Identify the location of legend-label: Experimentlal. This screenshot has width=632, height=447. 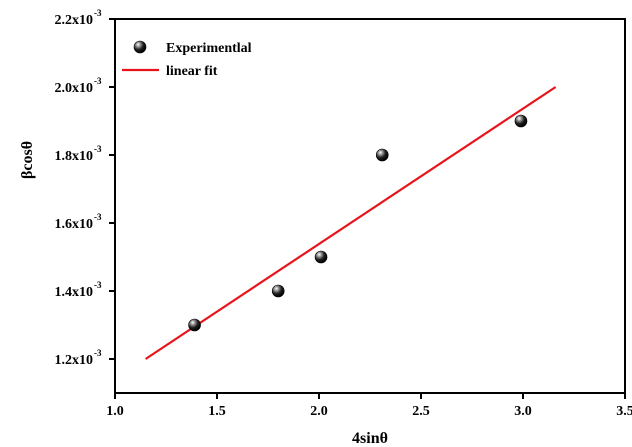
(209, 48).